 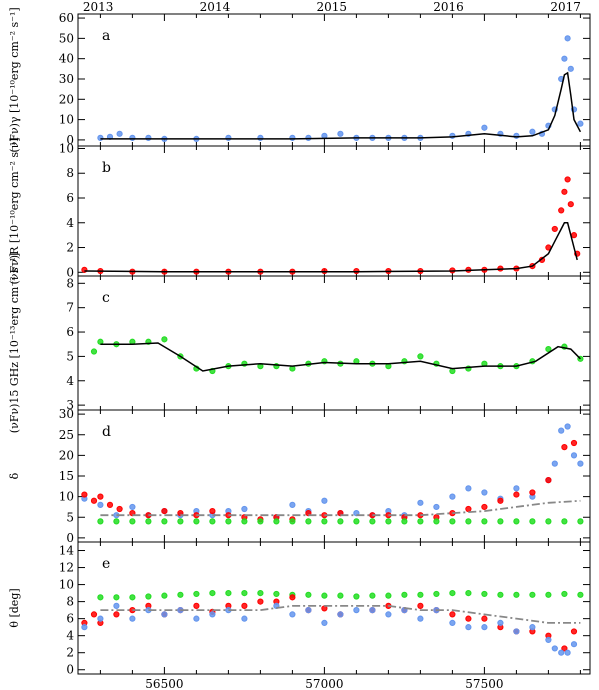 What do you see at coordinates (324, 683) in the screenshot?
I see `x-tick-label: 57000` at bounding box center [324, 683].